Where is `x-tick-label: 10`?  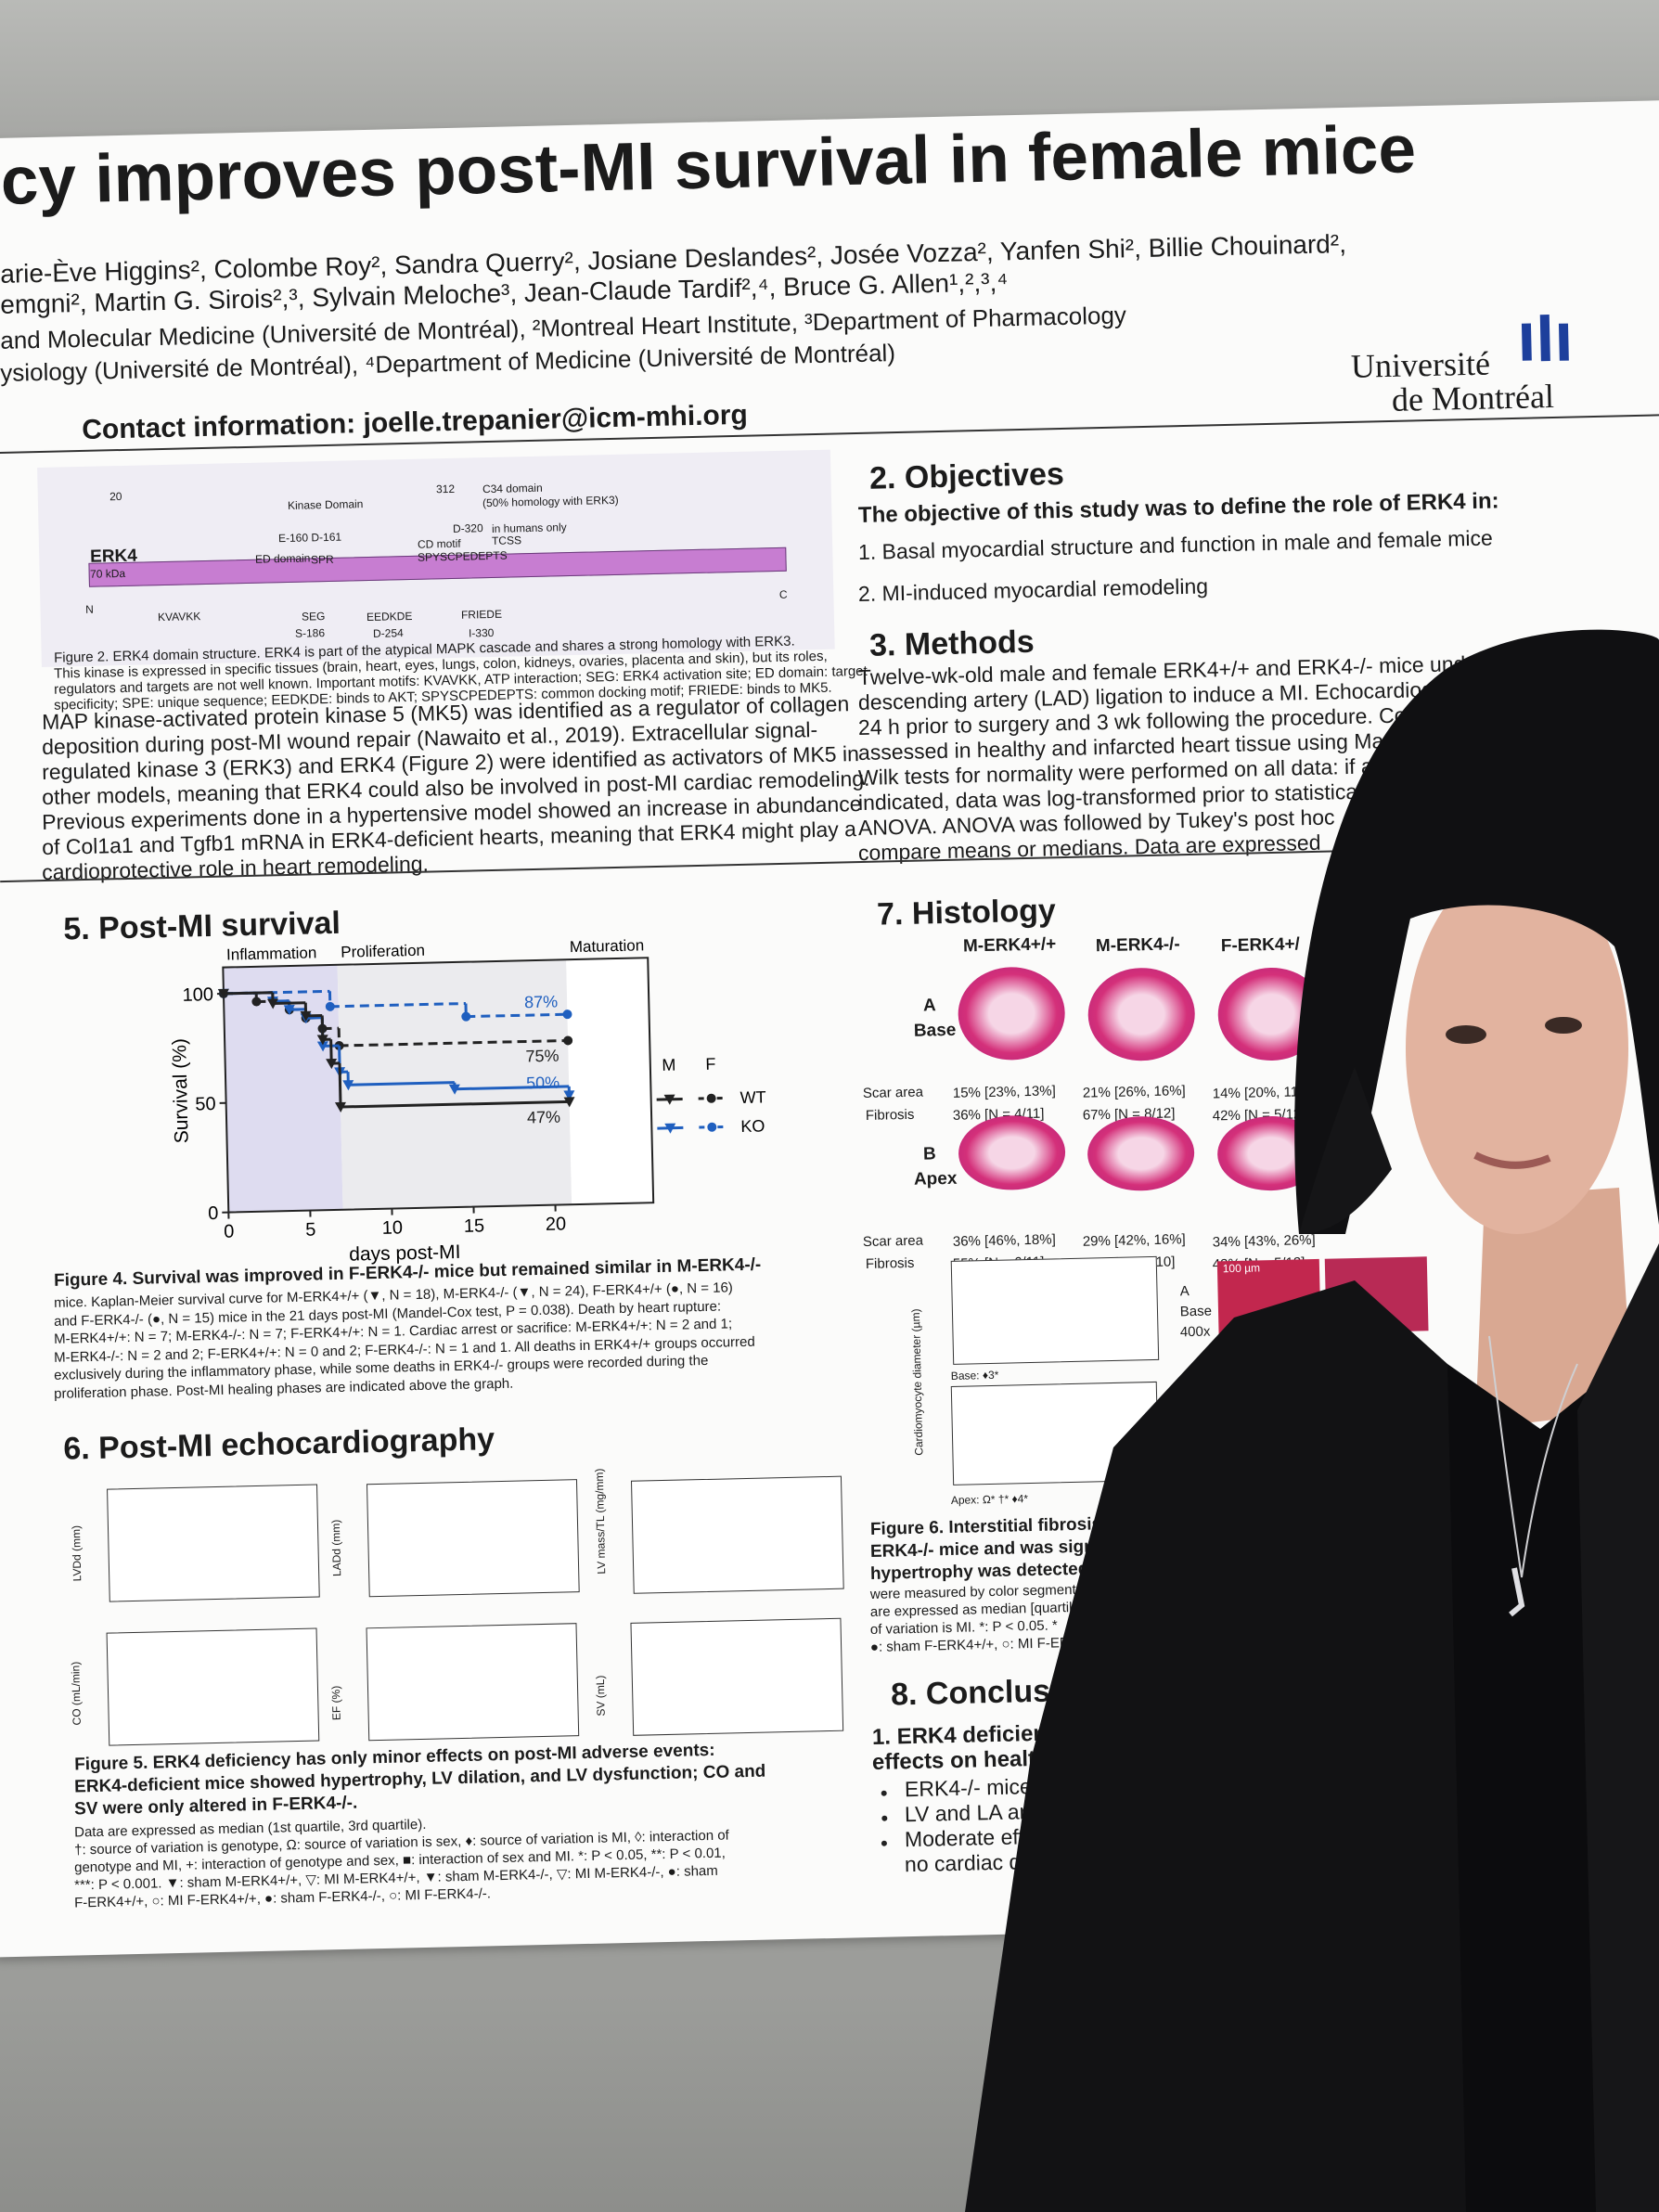
x-tick-label: 10 is located at coordinates (392, 1228).